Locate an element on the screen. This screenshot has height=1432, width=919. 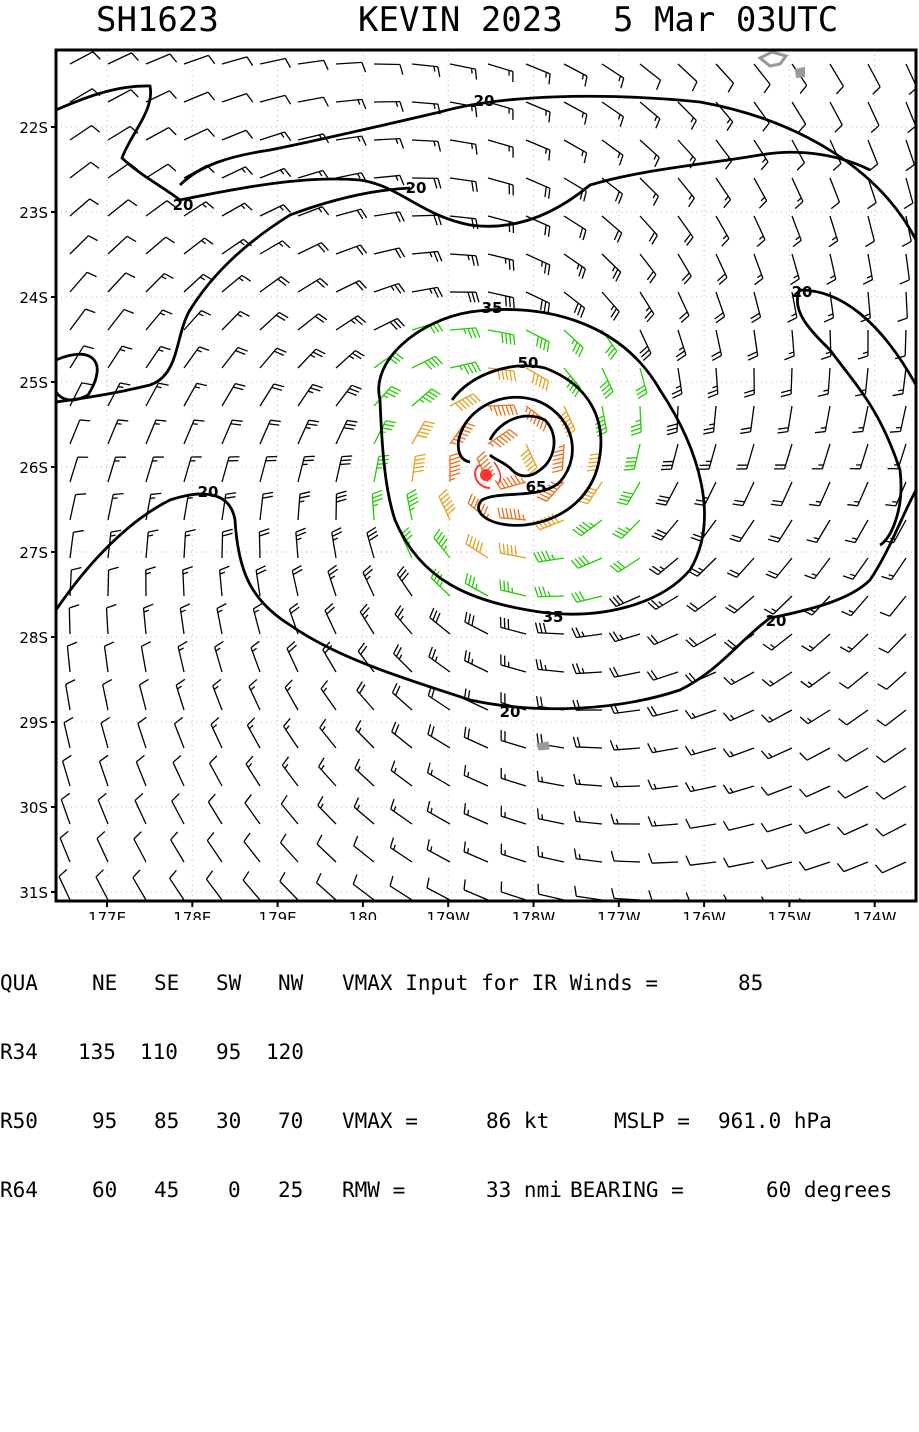
contour-20-east is located at coordinates (856, 417).